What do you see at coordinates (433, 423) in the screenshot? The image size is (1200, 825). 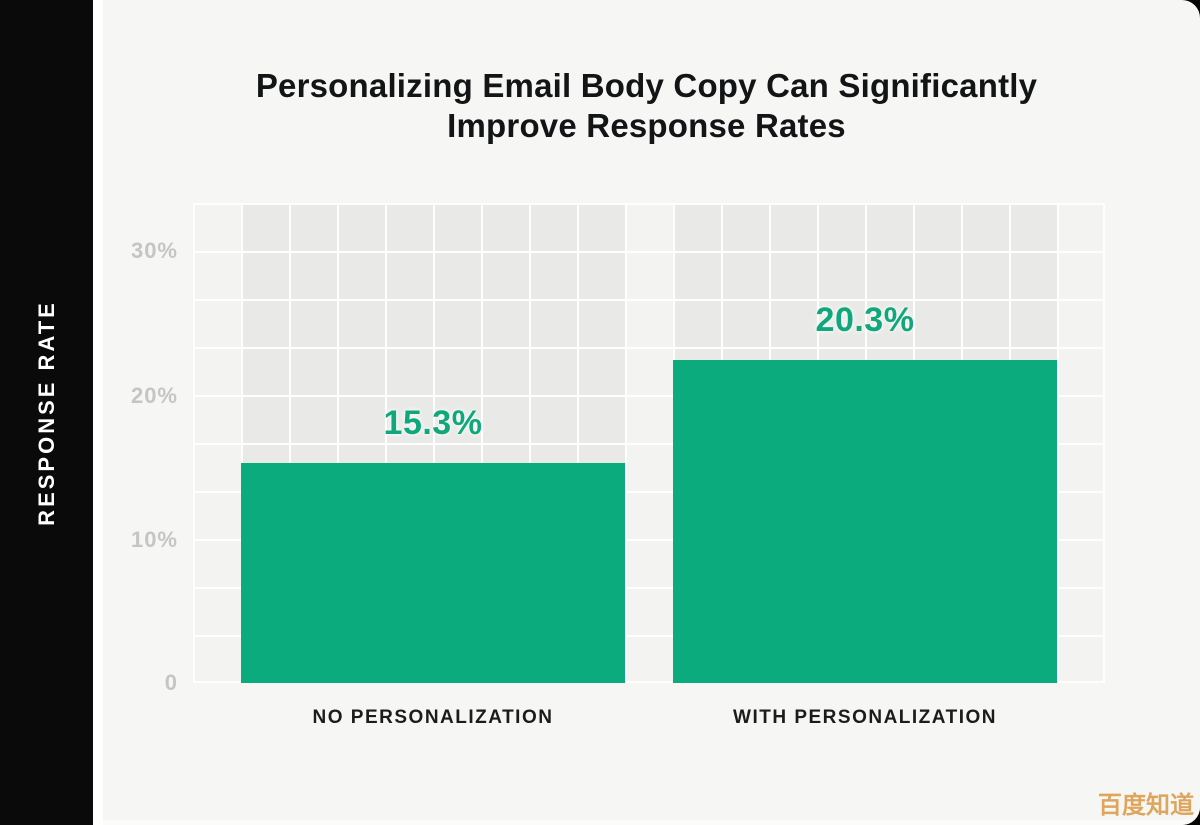 I see `value-label-no-personalization: 15.3%` at bounding box center [433, 423].